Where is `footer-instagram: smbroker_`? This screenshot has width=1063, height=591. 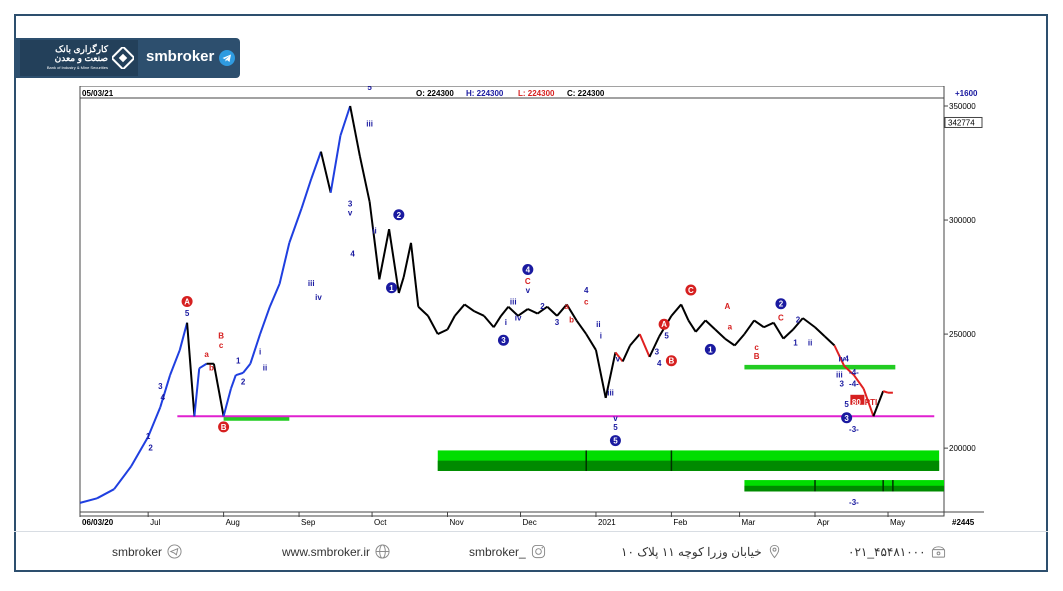
footer-instagram: smbroker_ is located at coordinates (507, 551).